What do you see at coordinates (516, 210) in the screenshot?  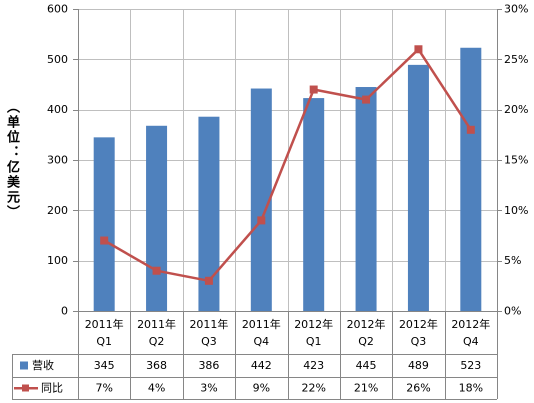 I see `y2-tick-label: 10%` at bounding box center [516, 210].